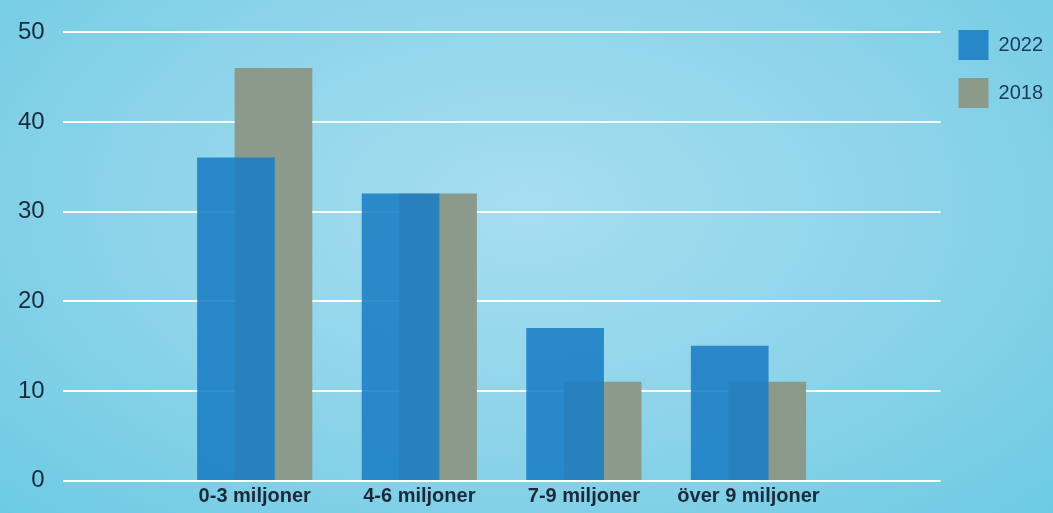 The image size is (1053, 513). Describe the element at coordinates (419, 495) in the screenshot. I see `x-tick-label: 4-6 miljoner` at that location.